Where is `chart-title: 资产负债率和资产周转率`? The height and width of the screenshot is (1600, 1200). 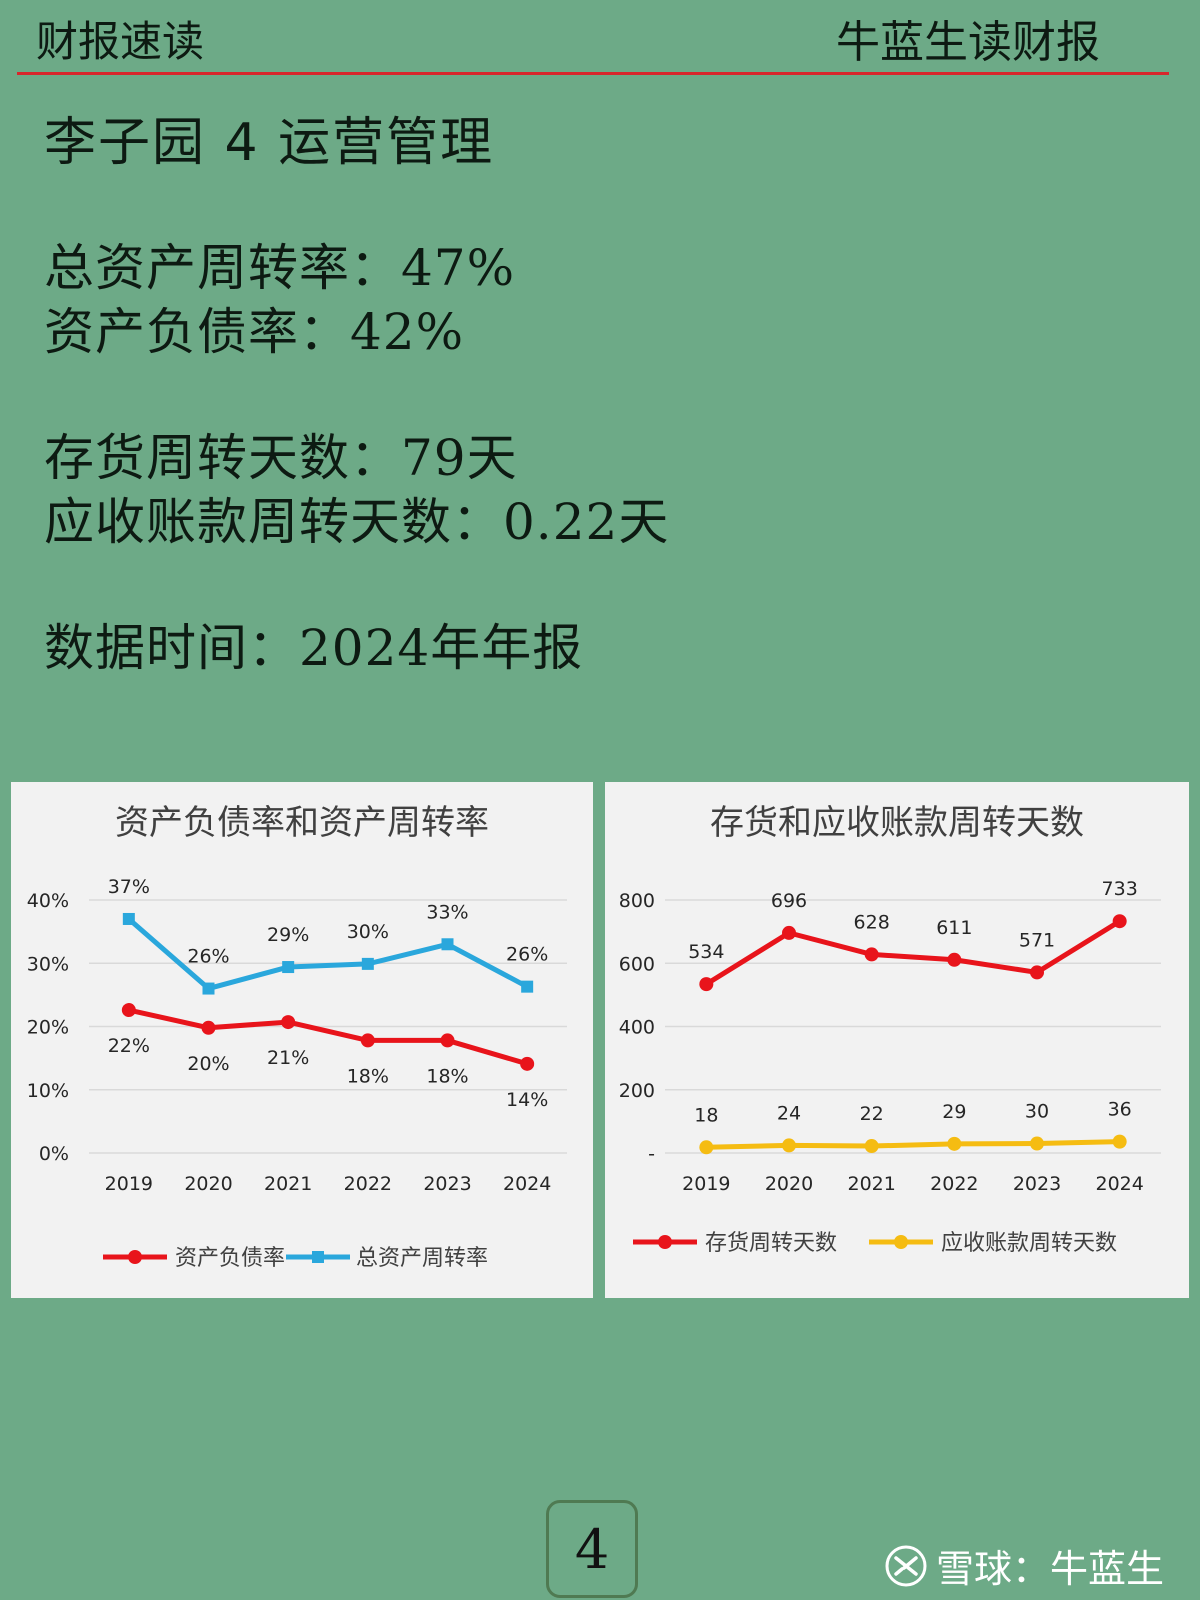 chart-title: 资产负债率和资产周转率 is located at coordinates (302, 823).